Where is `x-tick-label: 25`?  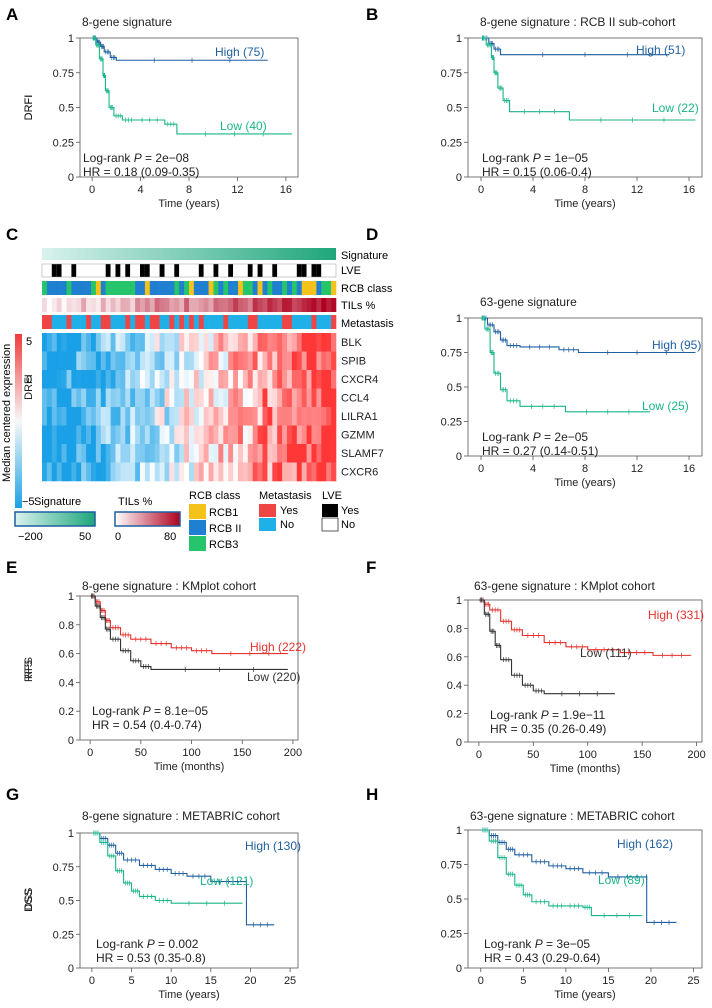
x-tick-label: 25 is located at coordinates (693, 981).